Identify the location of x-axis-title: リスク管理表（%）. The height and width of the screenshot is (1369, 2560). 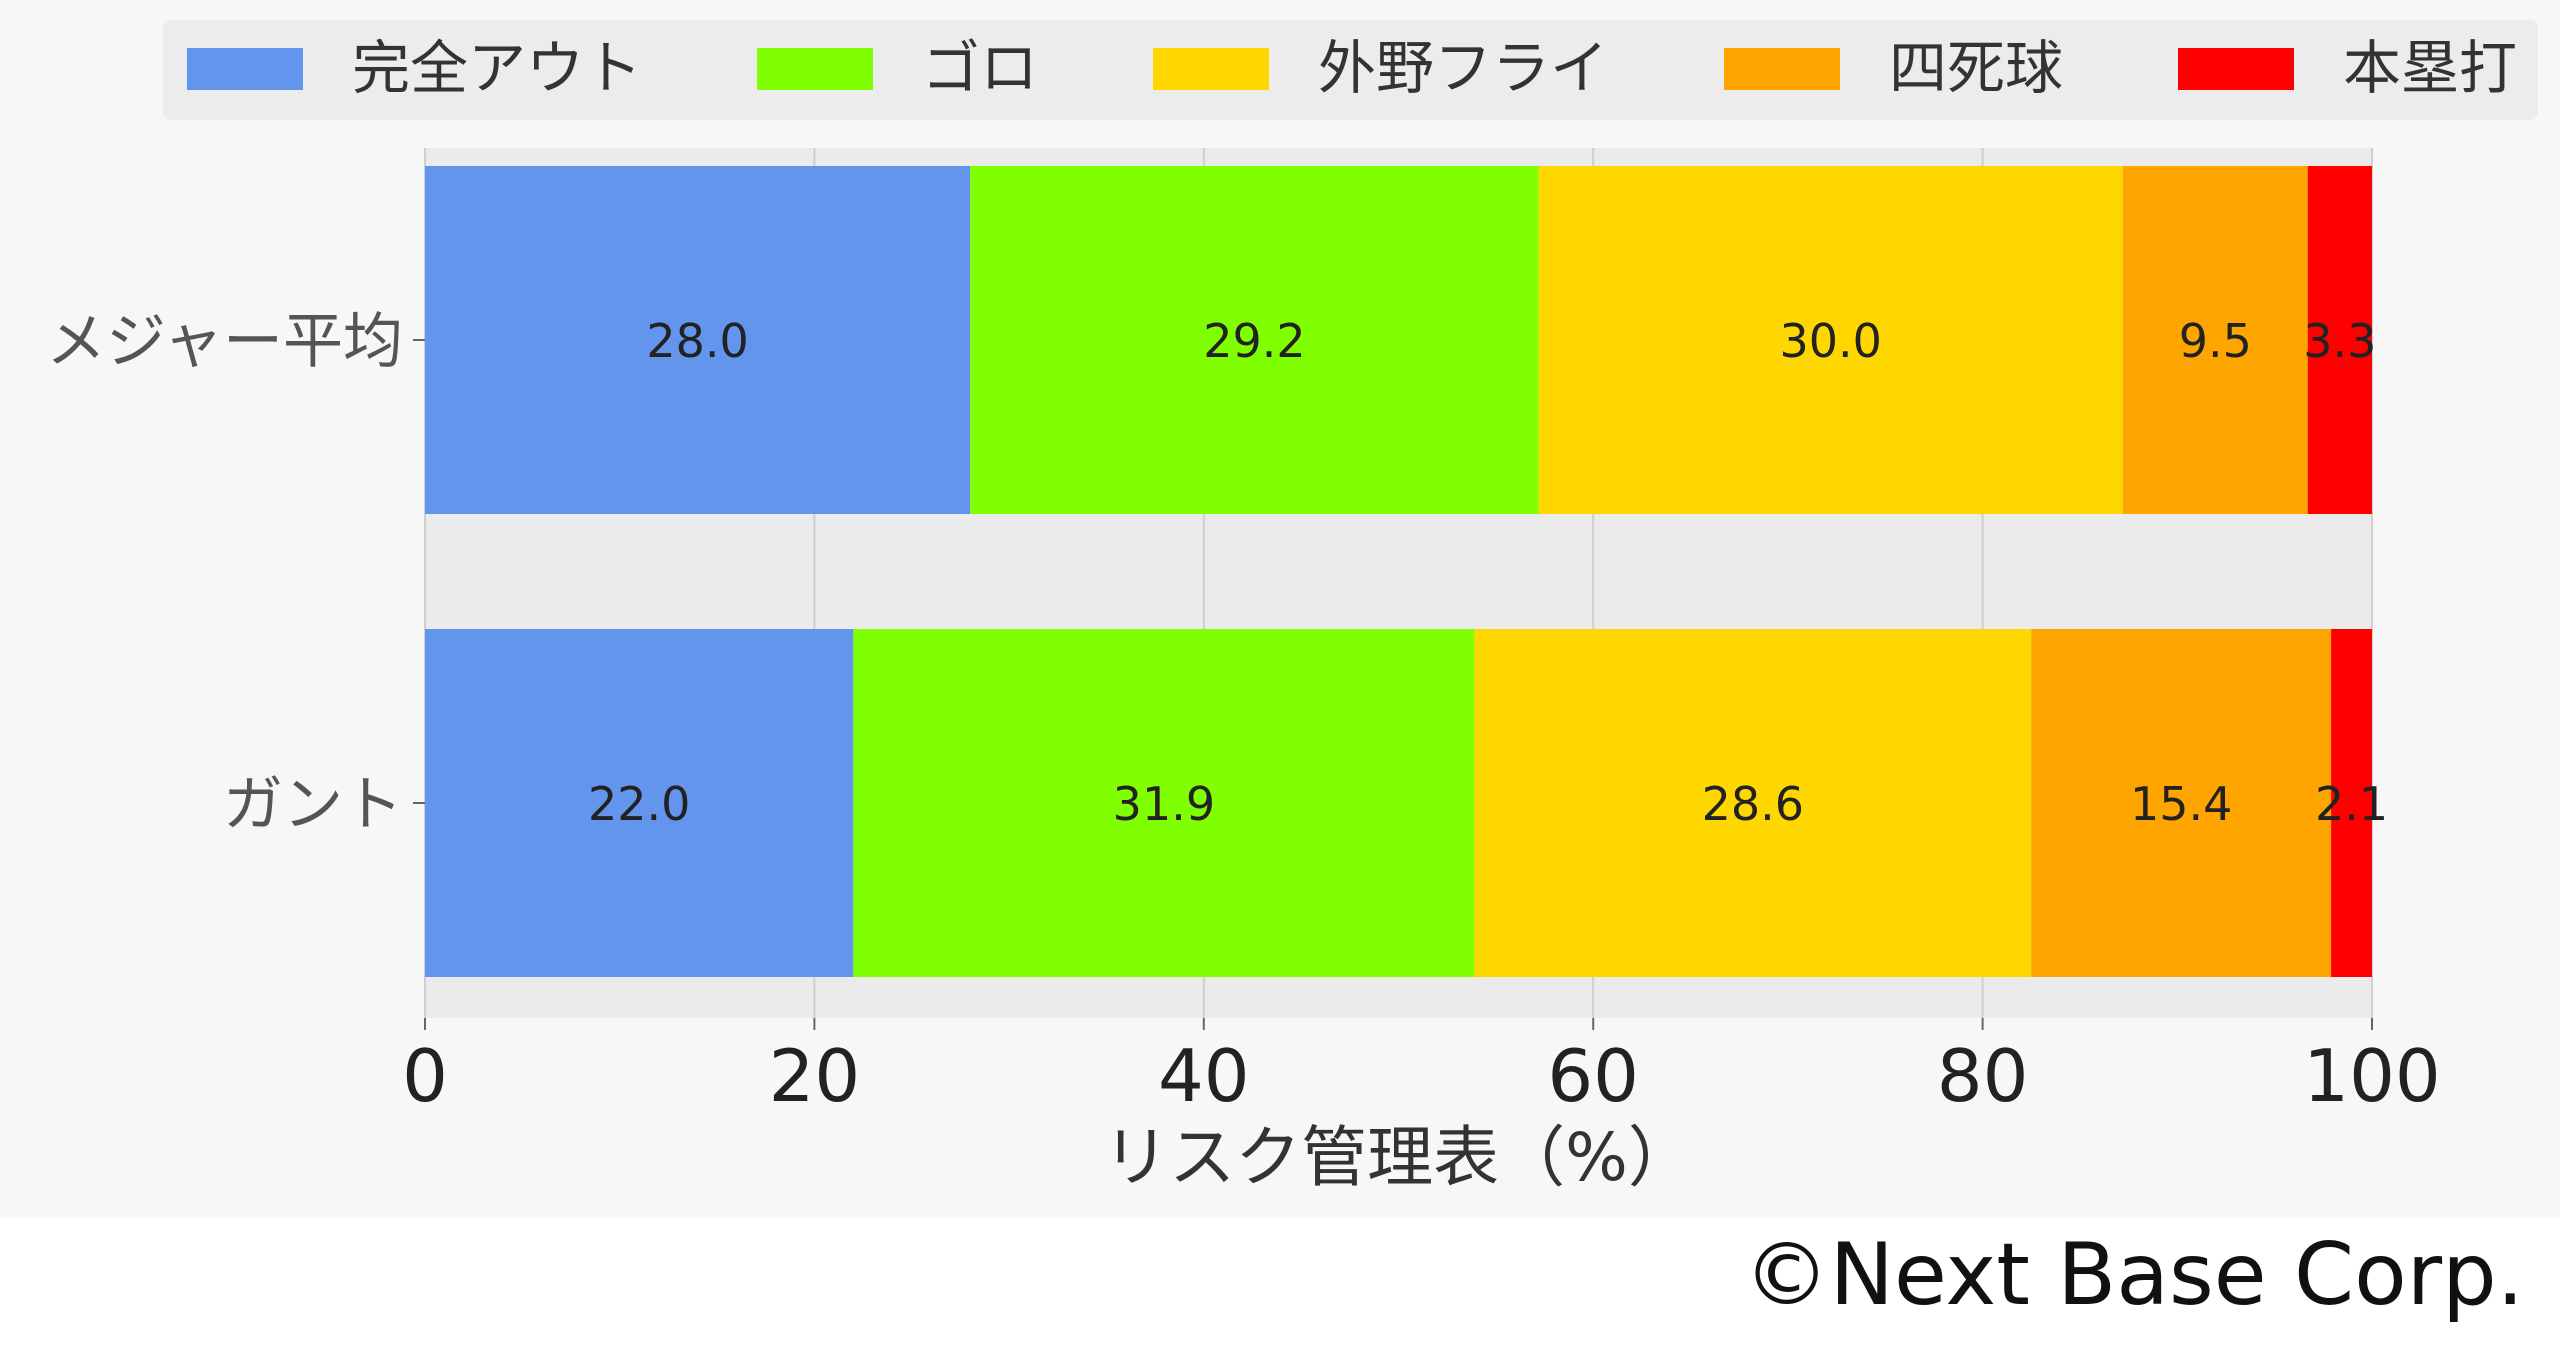
(1398, 1157).